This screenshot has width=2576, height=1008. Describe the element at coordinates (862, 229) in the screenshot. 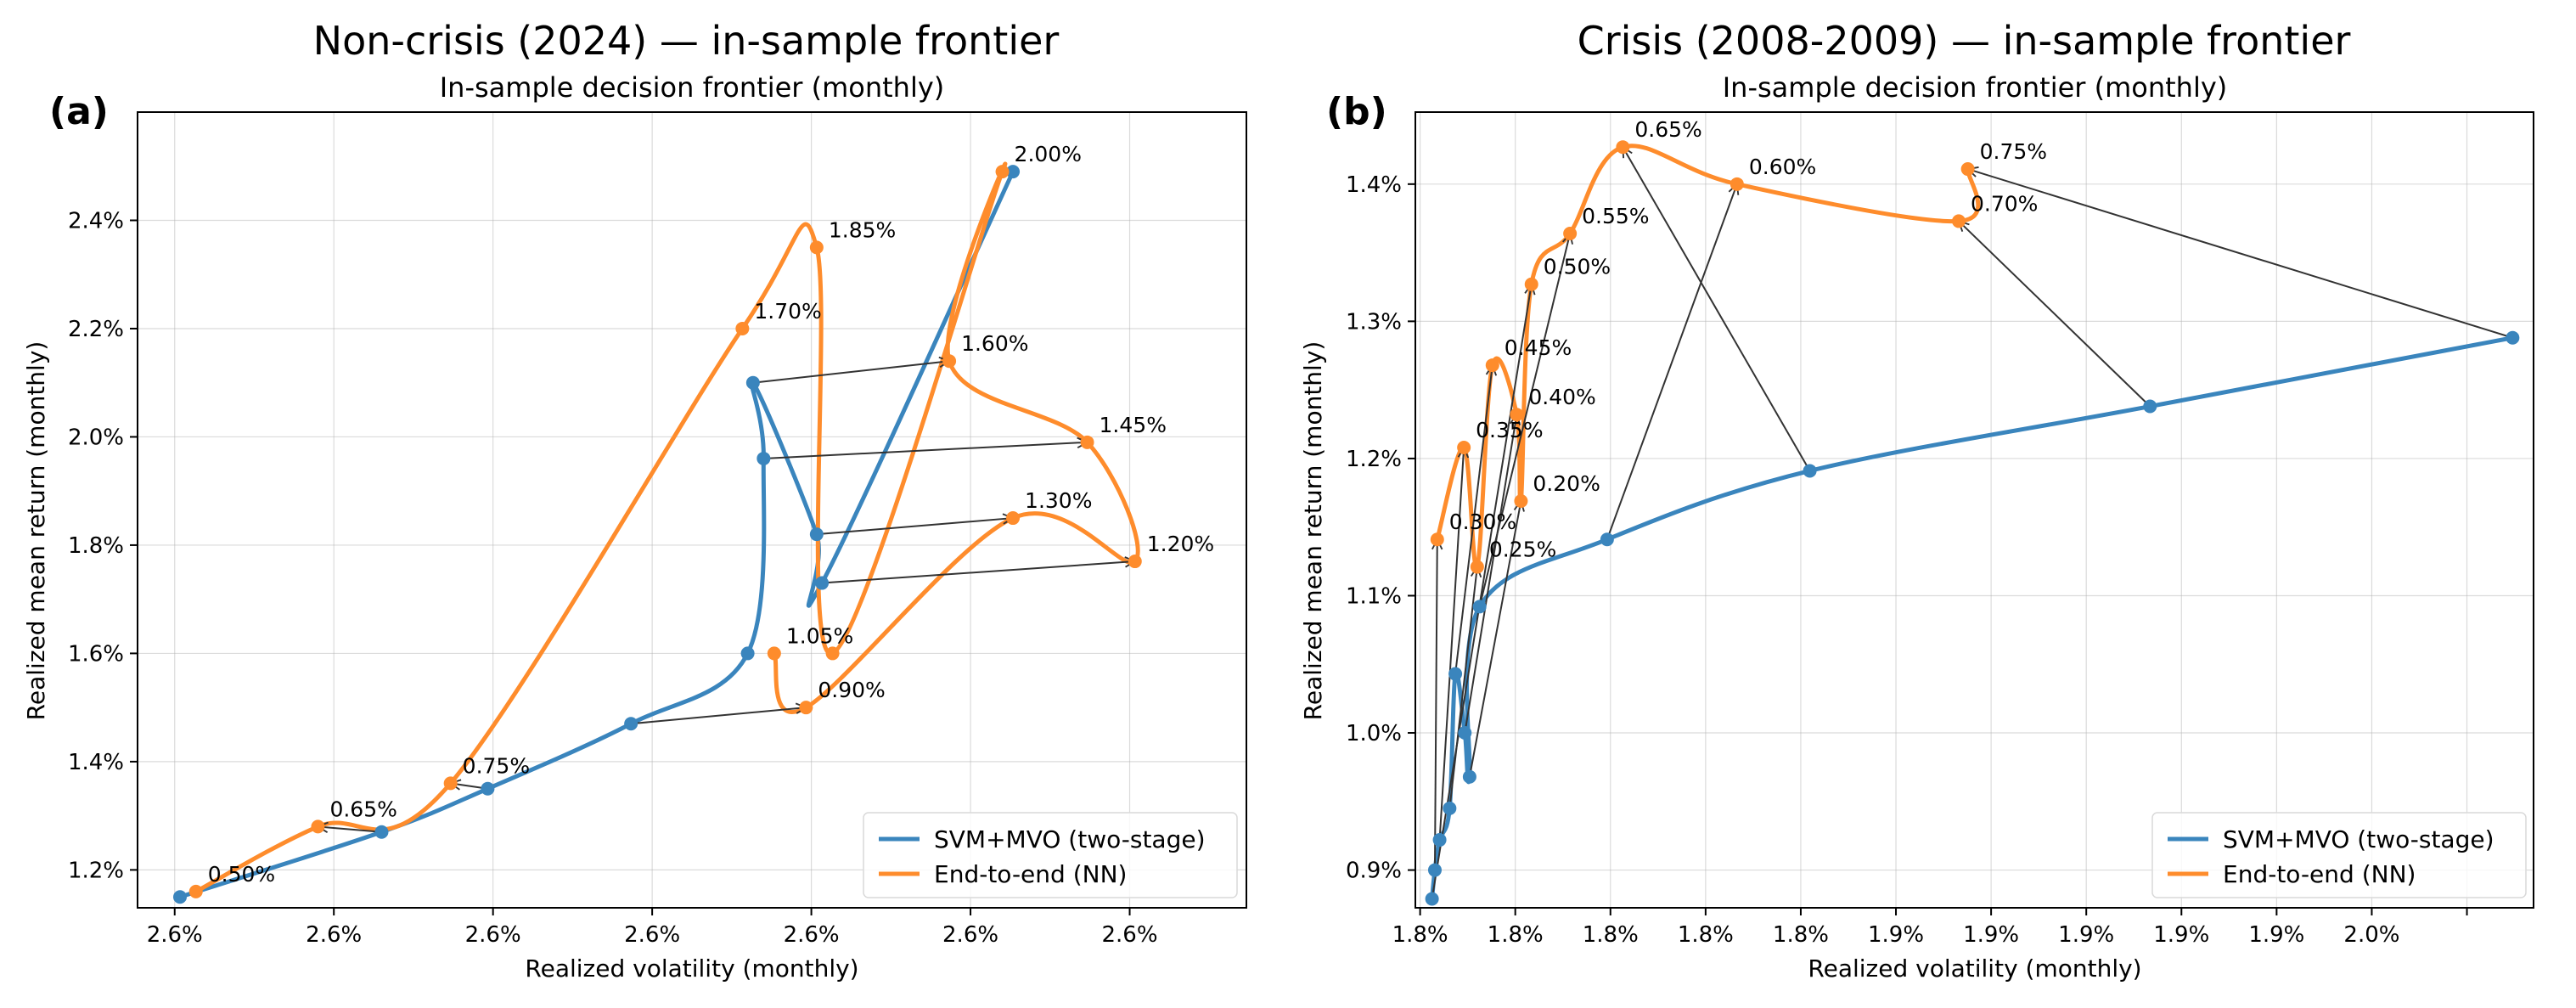

I see `panel-a-point-label: 1.85%` at that location.